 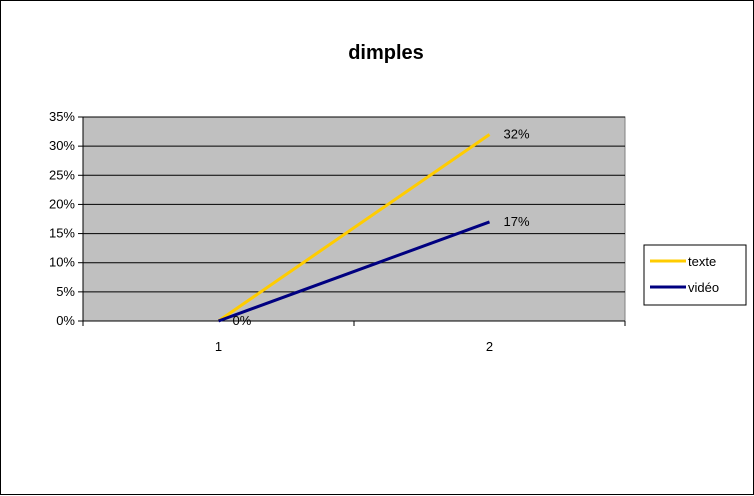 I want to click on data-label: 17%, so click(x=517, y=221).